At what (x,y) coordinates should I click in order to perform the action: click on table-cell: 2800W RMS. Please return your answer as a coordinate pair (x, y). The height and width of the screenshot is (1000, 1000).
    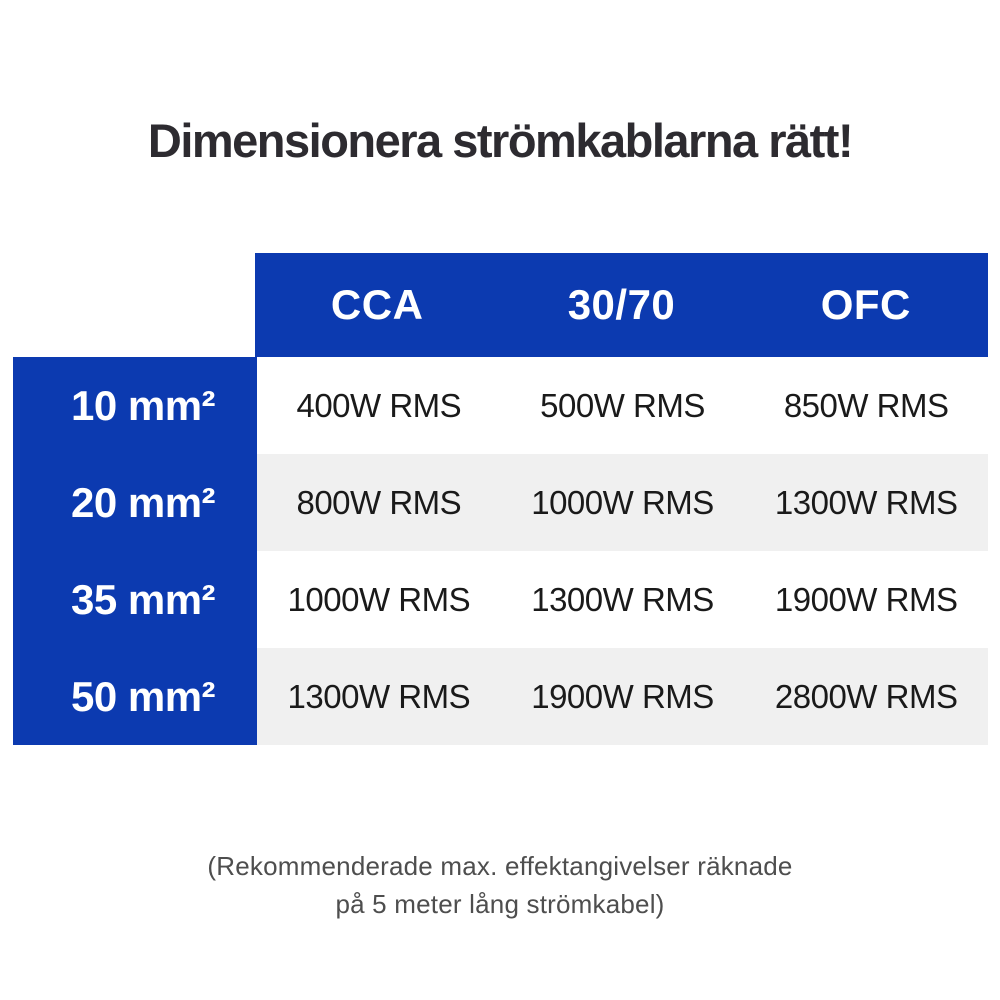
    Looking at the image, I should click on (866, 696).